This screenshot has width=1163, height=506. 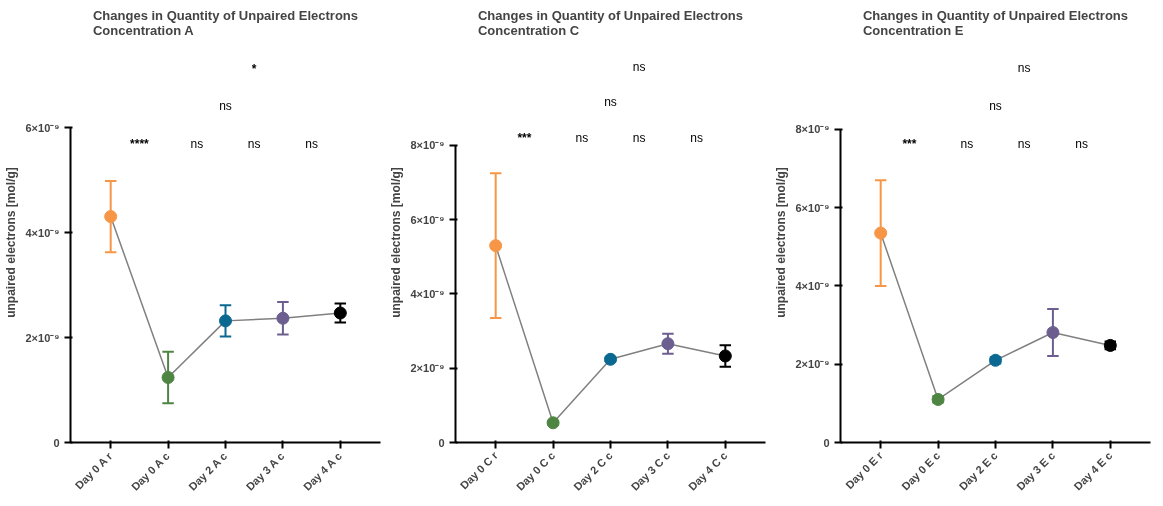 What do you see at coordinates (995, 22) in the screenshot?
I see `chart-title: Changes in Quantity of Unpaired Electrons Concentration E` at bounding box center [995, 22].